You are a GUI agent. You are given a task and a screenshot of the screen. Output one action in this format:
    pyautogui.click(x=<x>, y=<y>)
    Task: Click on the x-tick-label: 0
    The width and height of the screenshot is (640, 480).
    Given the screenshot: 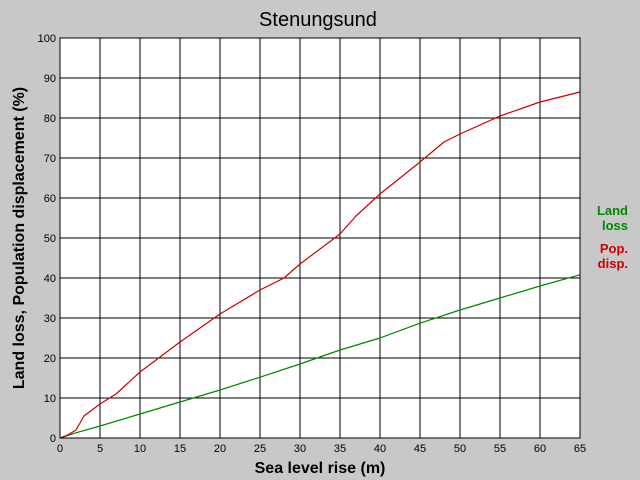 What is the action you would take?
    pyautogui.click(x=60, y=449)
    